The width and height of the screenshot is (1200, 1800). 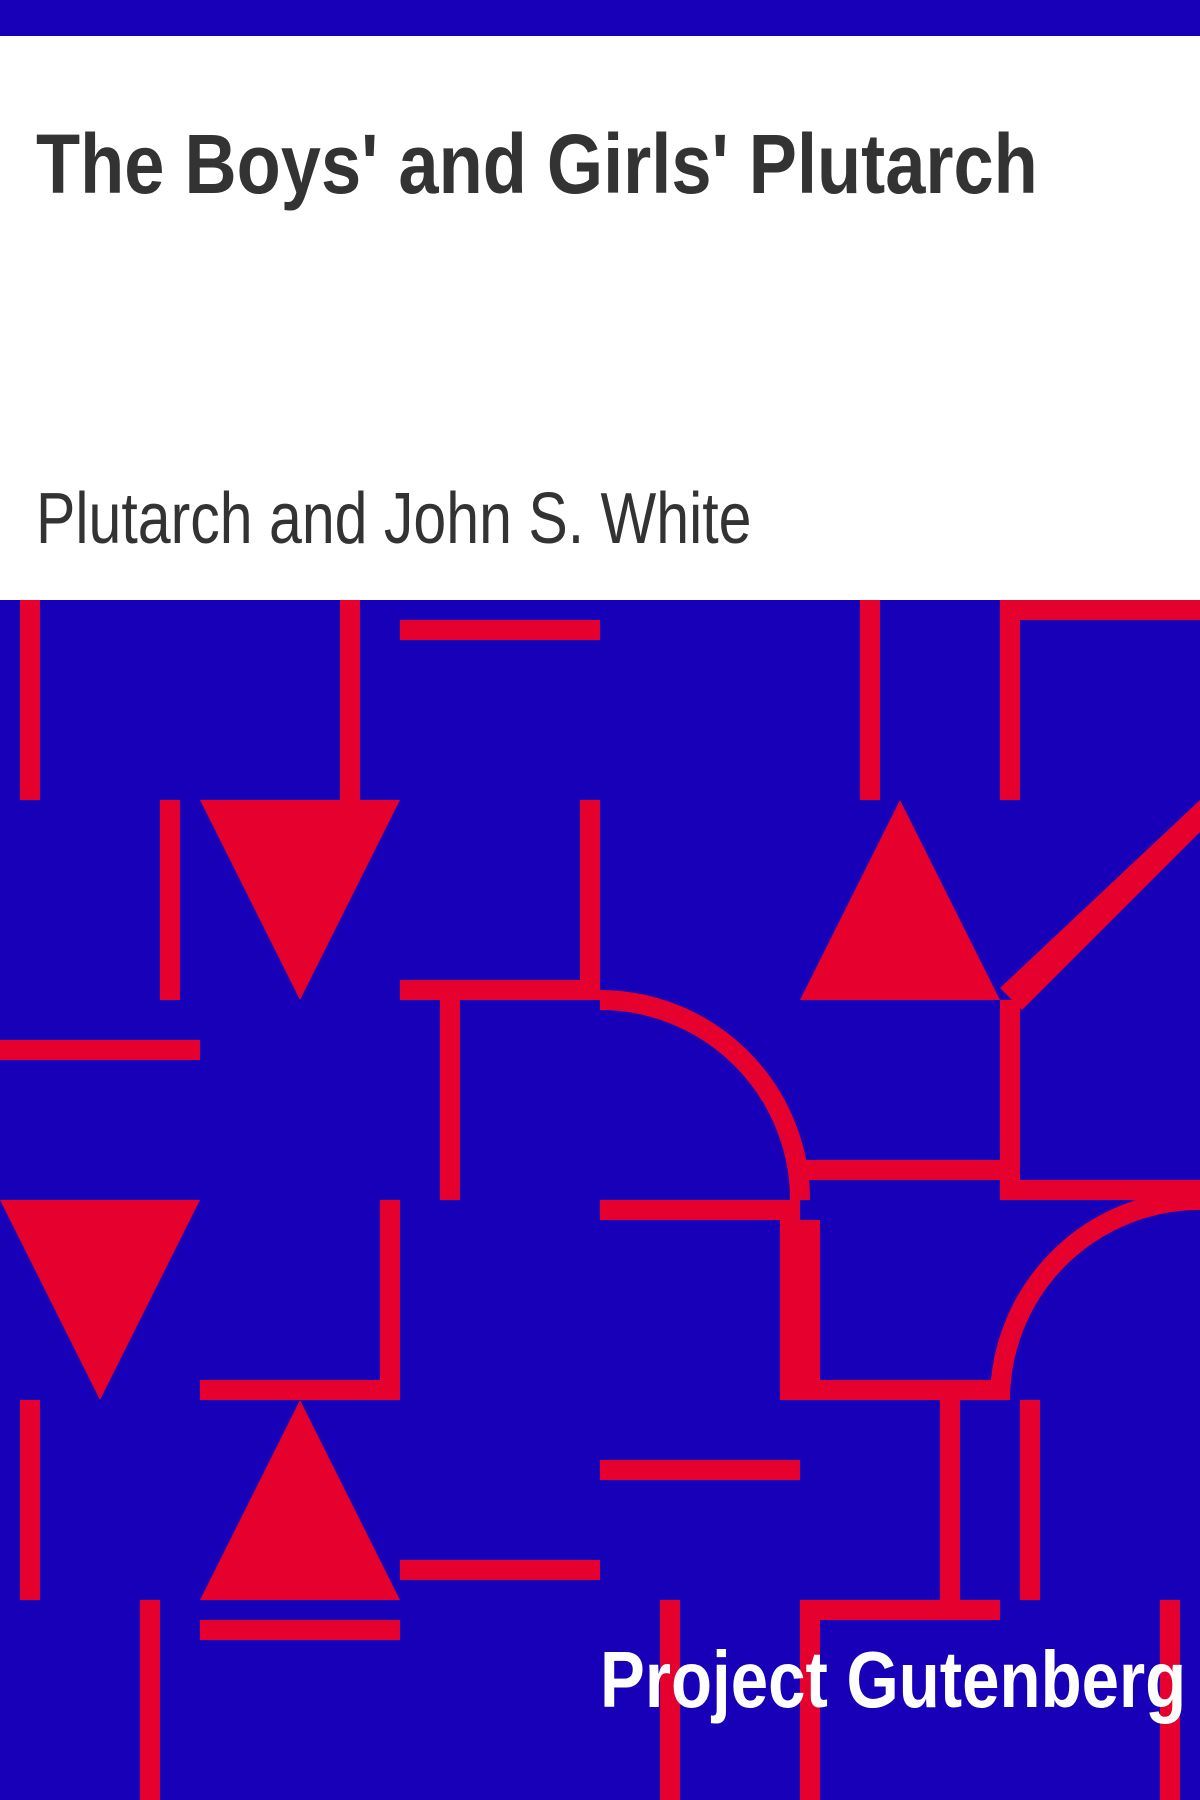 I want to click on pattern-diagonal-bar, so click(x=1100, y=905).